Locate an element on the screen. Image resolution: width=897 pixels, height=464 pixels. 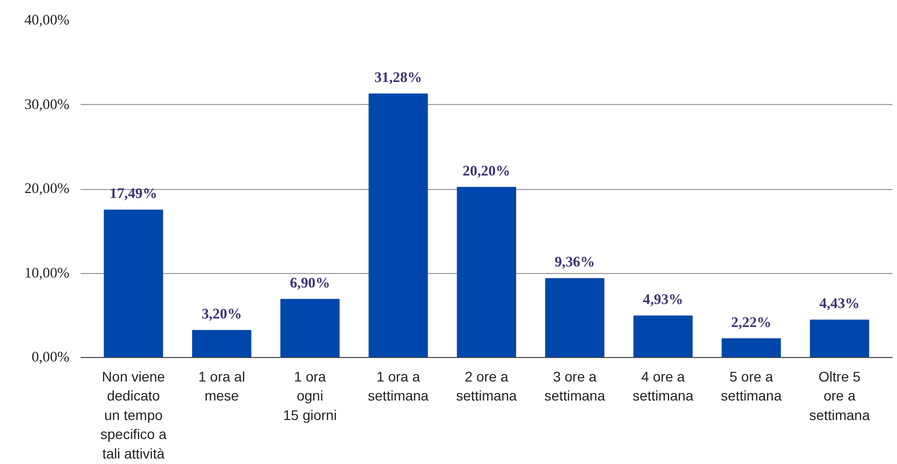
x-tick-label: Non viene dedicato un tempo specifico a tali attività is located at coordinates (133, 415).